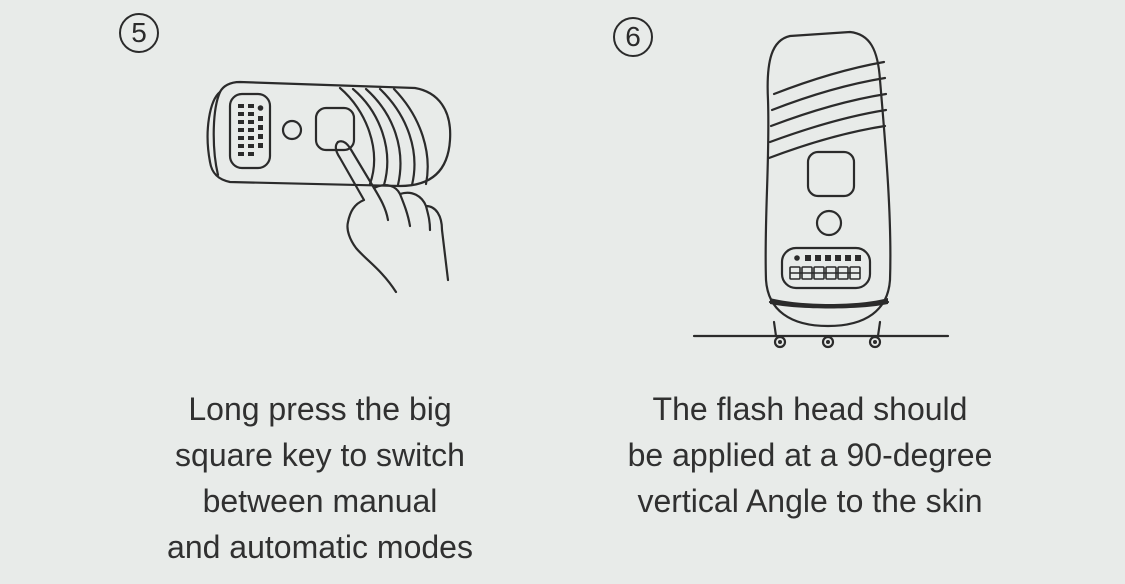  I want to click on caption-line: Long press the big, so click(320, 409).